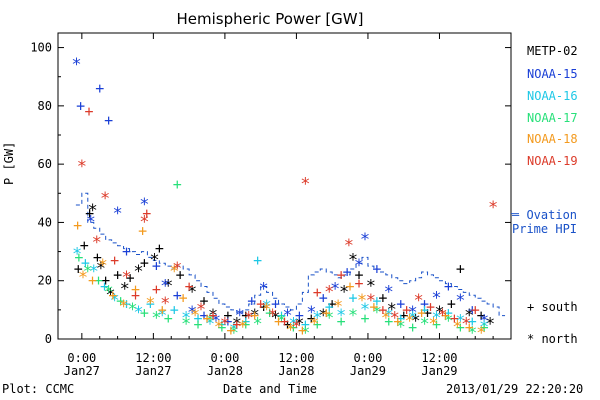 This screenshot has width=600, height=400. I want to click on x-tick-label-day: Jan29, so click(368, 371).